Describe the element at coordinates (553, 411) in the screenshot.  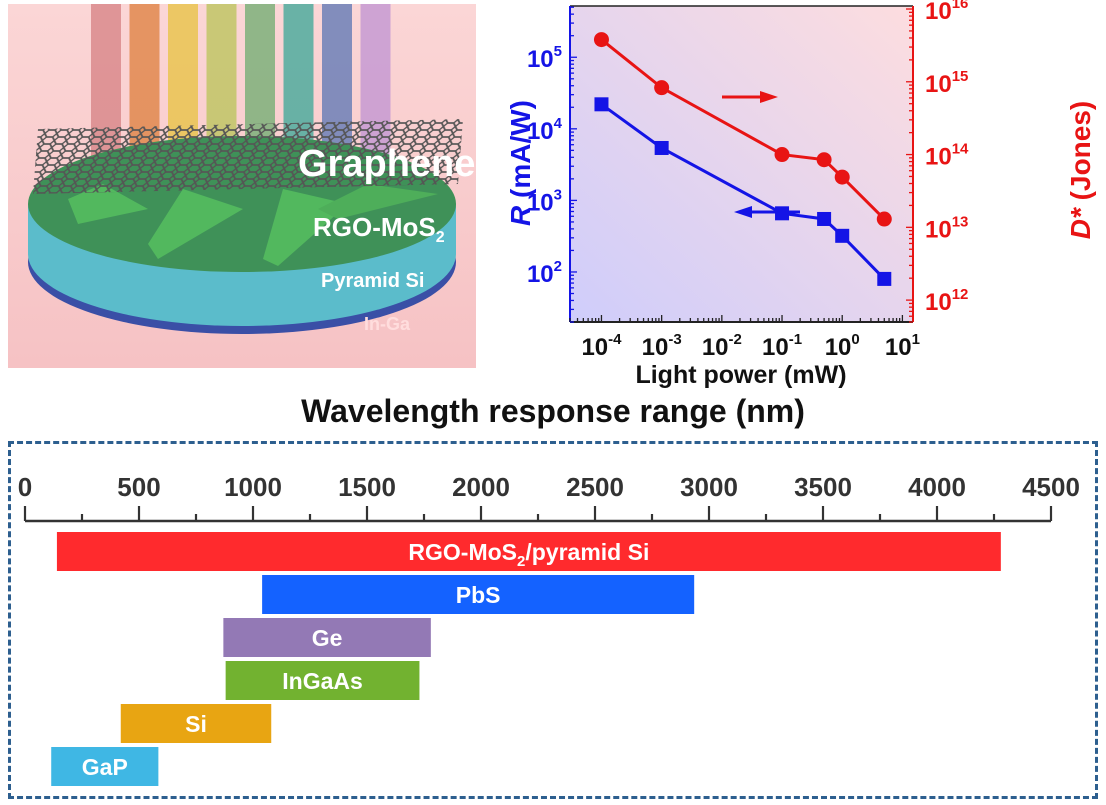
I see `range-chart-title: Wavelength response range (nm)` at that location.